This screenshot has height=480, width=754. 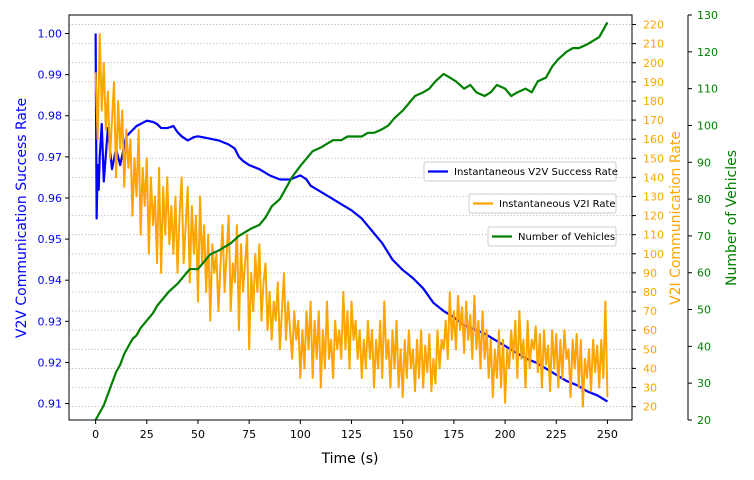 I want to click on y-right1-tick-label: 60, so click(x=650, y=330).